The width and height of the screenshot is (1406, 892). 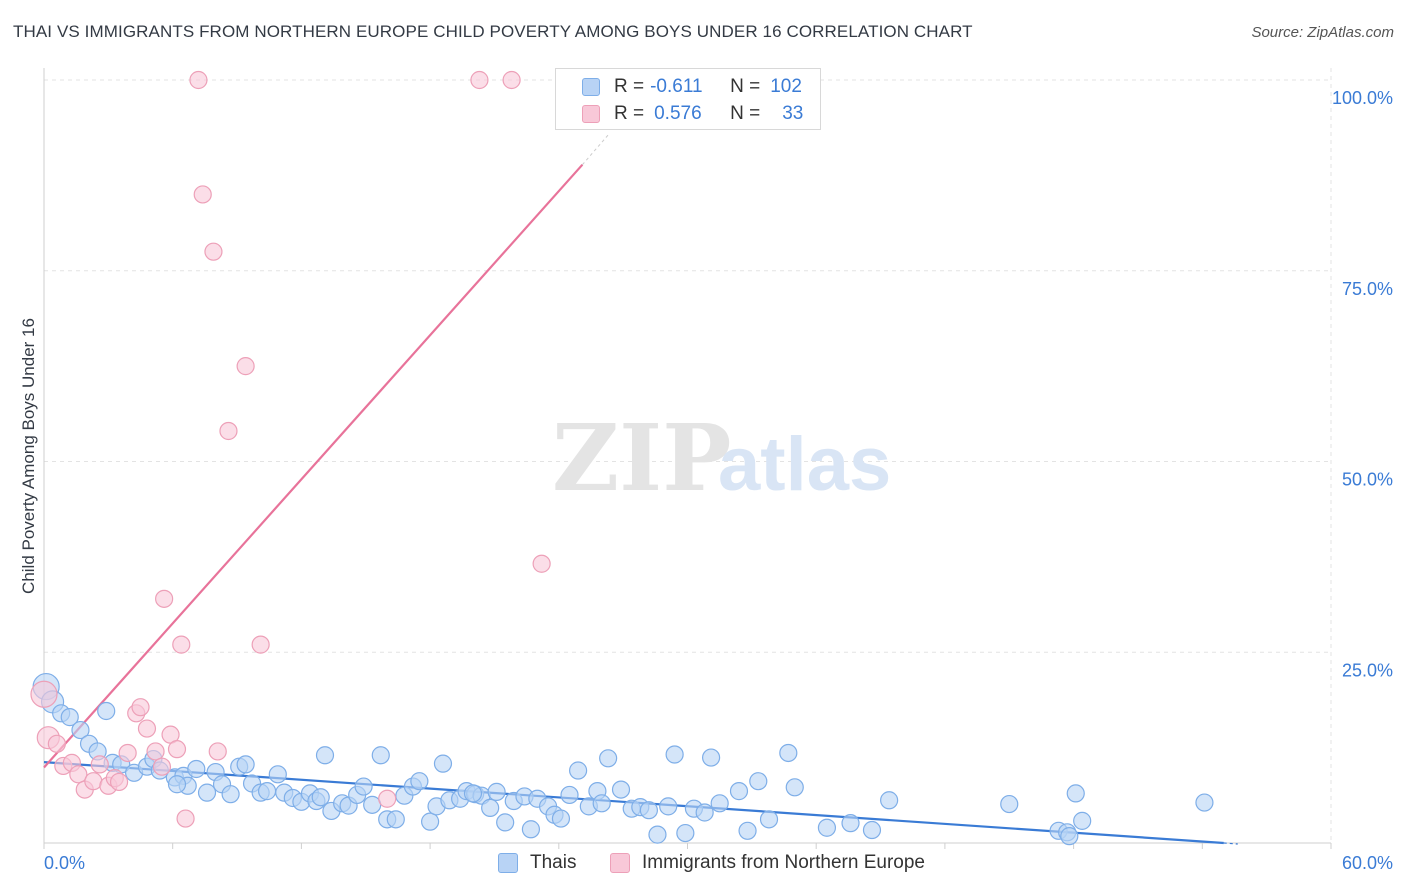 What do you see at coordinates (1367, 289) in the screenshot?
I see `y-tick-label: 75.0%` at bounding box center [1367, 289].